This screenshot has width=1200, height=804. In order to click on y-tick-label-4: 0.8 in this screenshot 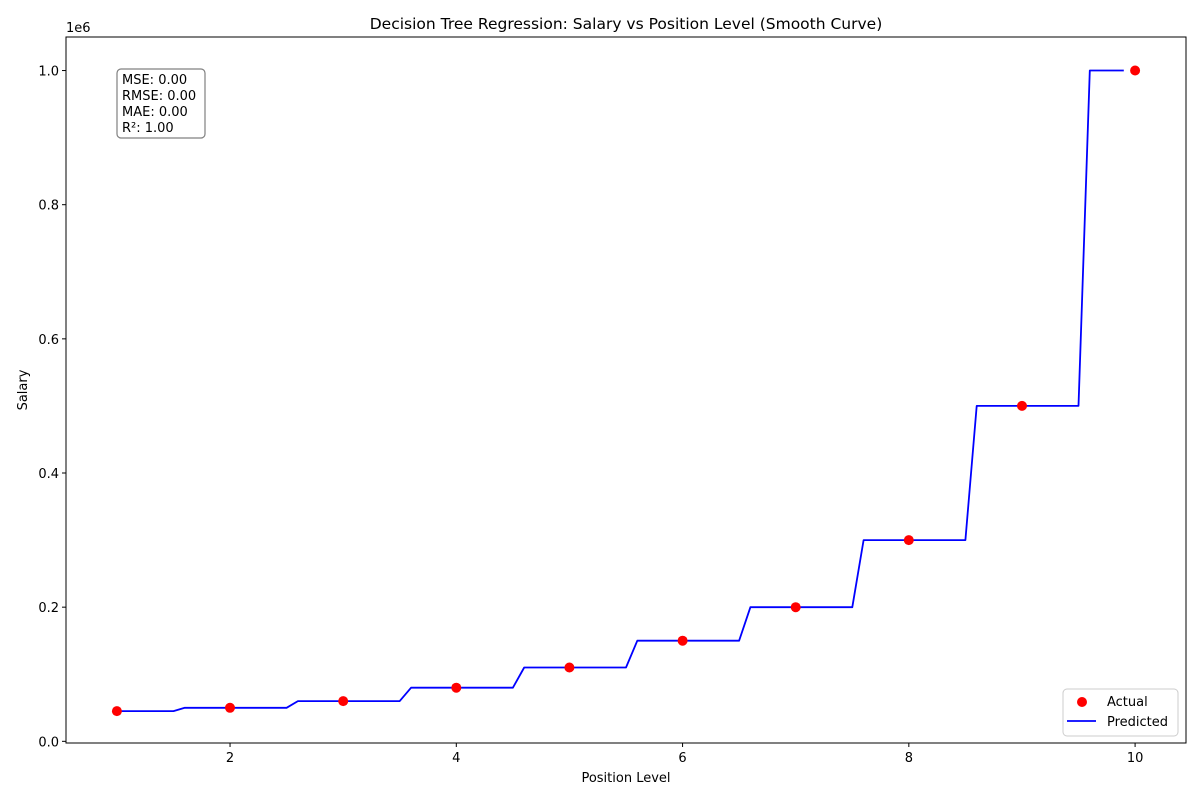, I will do `click(48, 206)`.